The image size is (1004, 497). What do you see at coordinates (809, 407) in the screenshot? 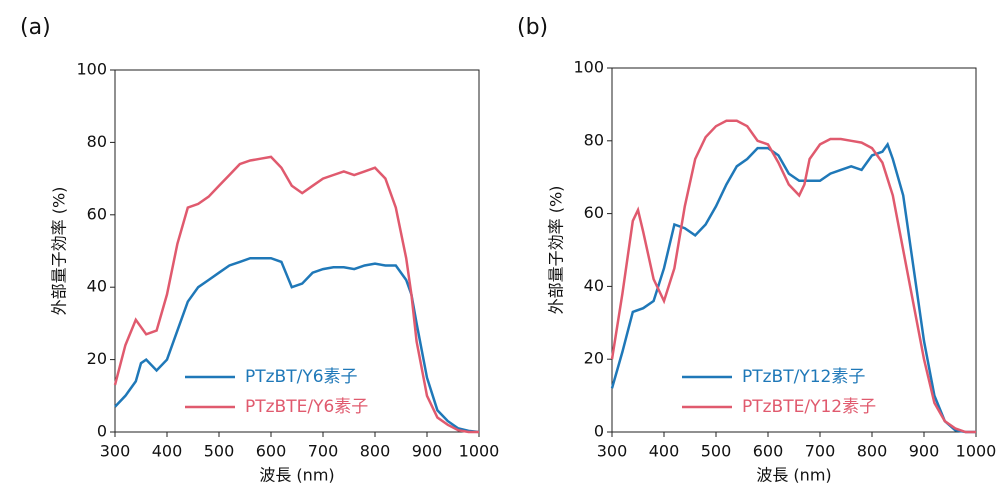
I see `legend-label: PTzBTE/Y12素子` at bounding box center [809, 407].